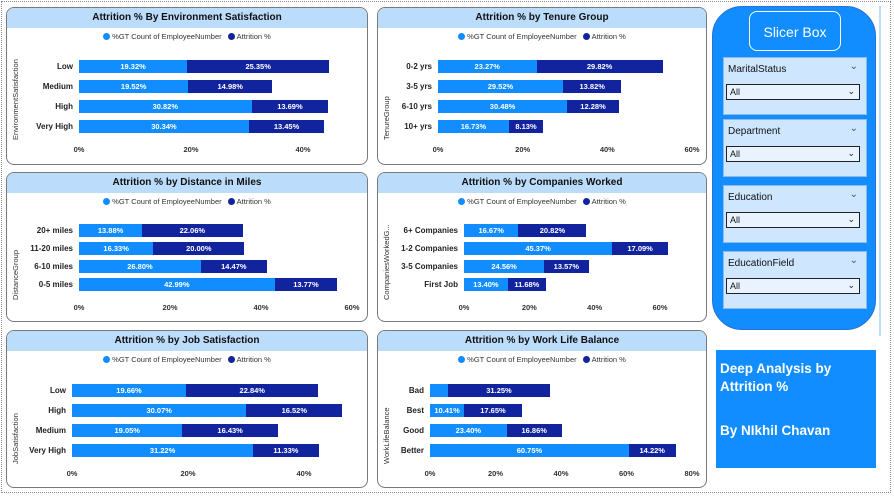 The width and height of the screenshot is (894, 497). What do you see at coordinates (50, 430) in the screenshot?
I see `category-label: Medium` at bounding box center [50, 430].